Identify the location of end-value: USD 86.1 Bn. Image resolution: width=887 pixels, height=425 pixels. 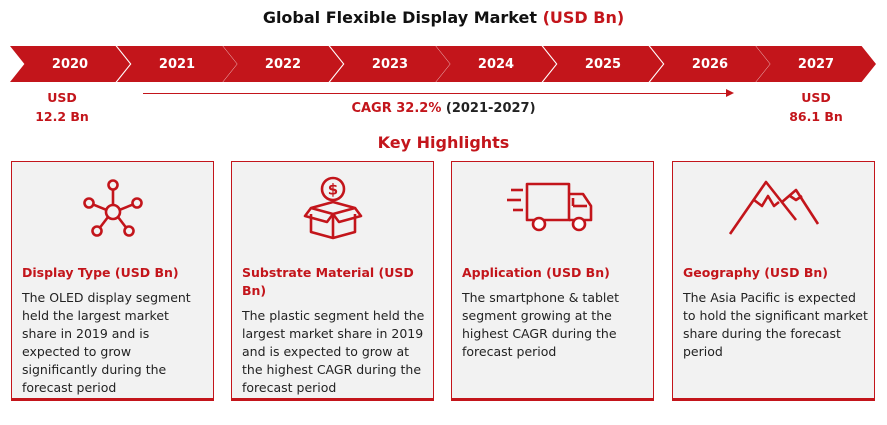
(816, 107).